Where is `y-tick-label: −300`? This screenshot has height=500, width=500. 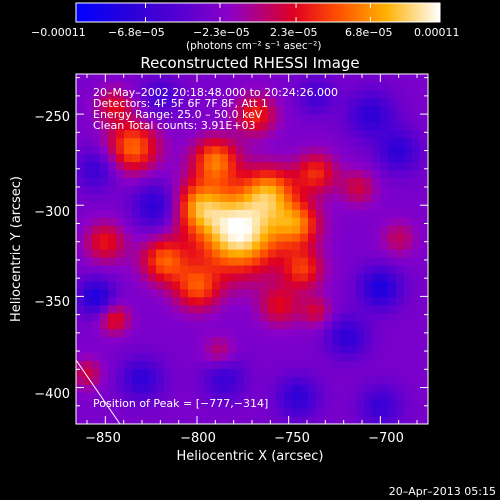
y-tick-label: −300 is located at coordinates (52, 212).